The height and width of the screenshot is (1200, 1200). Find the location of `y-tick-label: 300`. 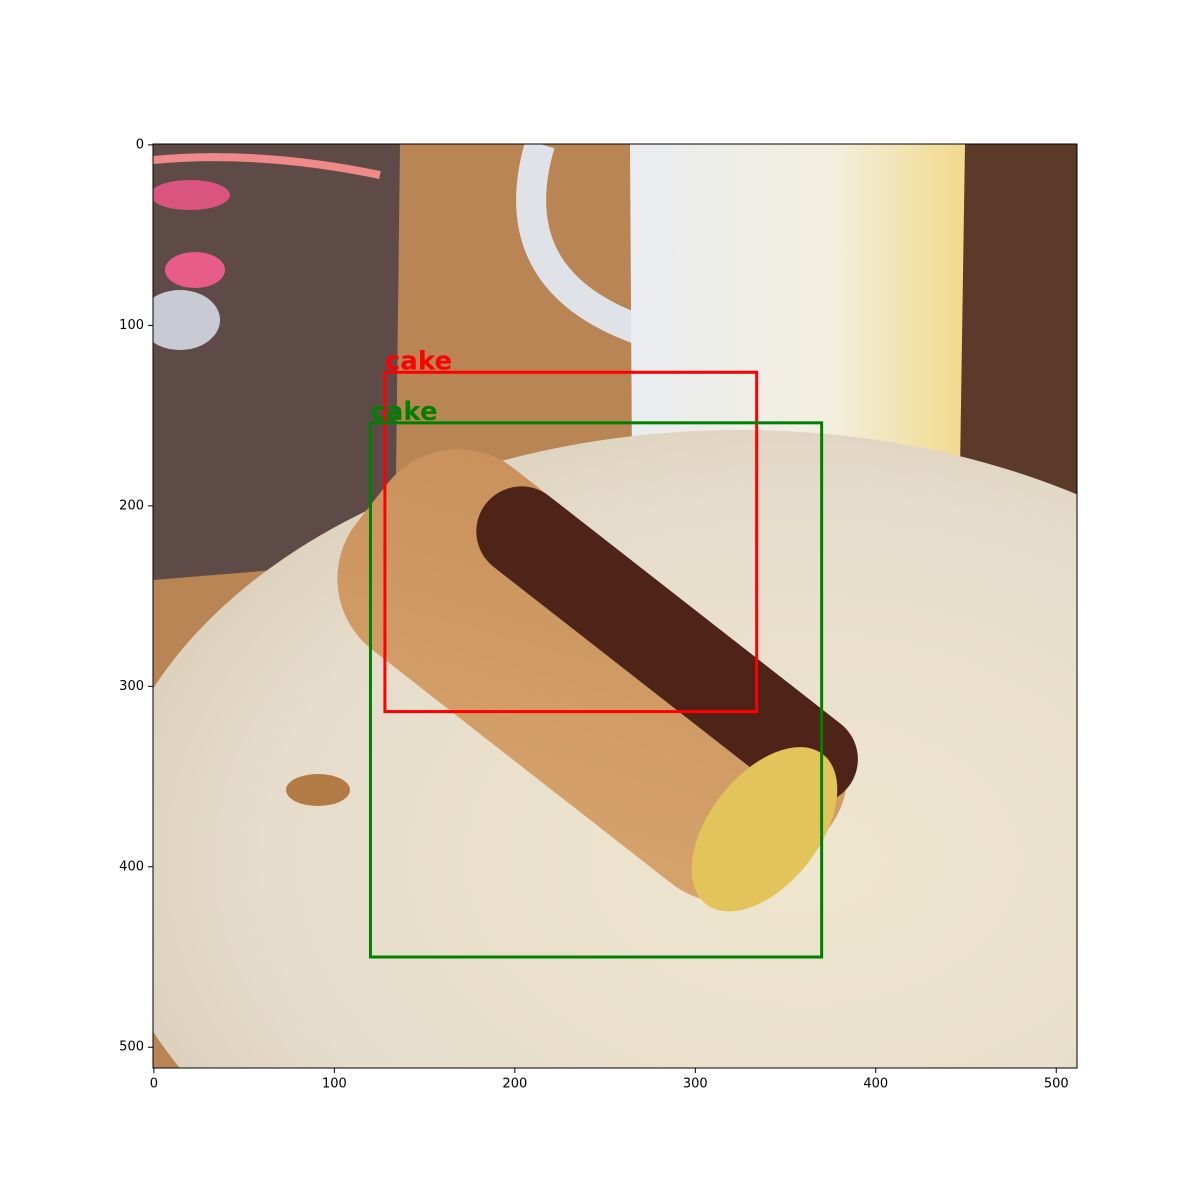

y-tick-label: 300 is located at coordinates (131, 686).